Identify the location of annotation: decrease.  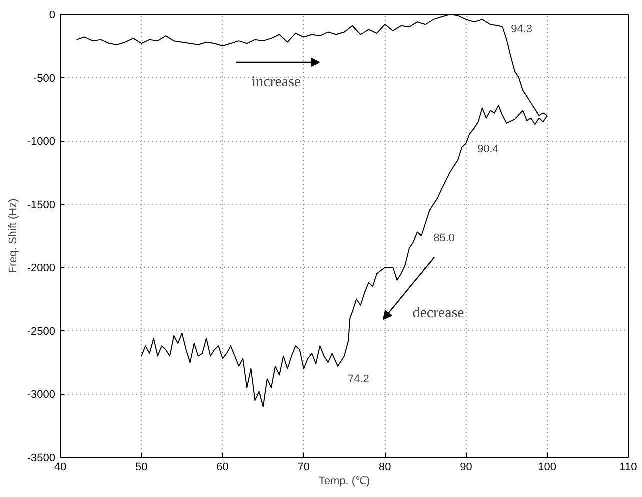
(438, 314).